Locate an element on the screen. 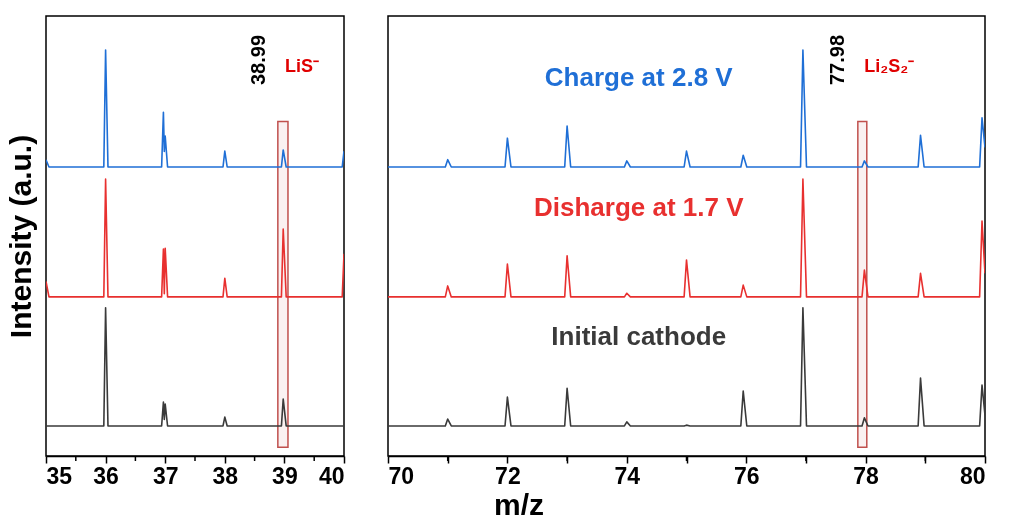 The width and height of the screenshot is (1010, 527). x-tick-label: 70 is located at coordinates (401, 475).